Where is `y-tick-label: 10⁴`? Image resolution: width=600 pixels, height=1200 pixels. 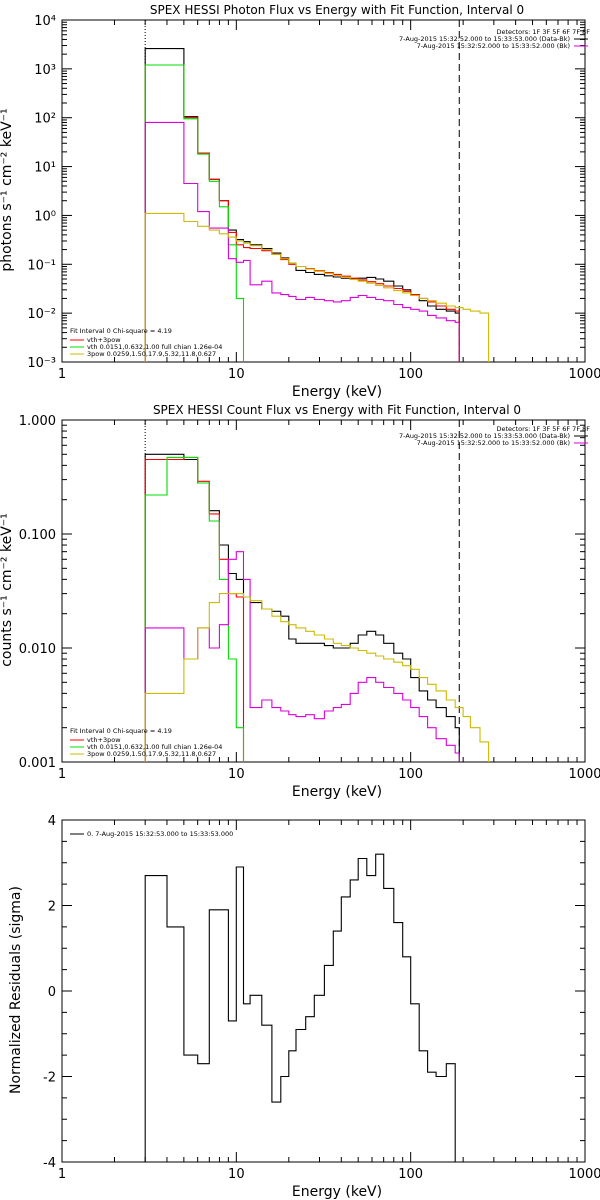
y-tick-label: 10⁴ is located at coordinates (45, 21).